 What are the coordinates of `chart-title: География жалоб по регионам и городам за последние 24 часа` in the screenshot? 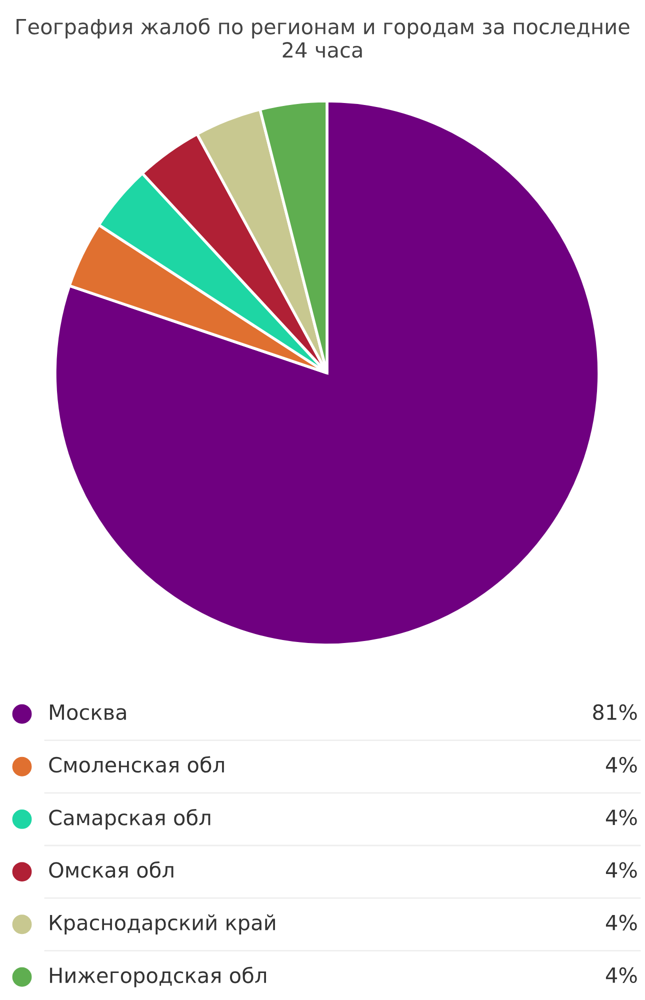 It's located at (323, 38).